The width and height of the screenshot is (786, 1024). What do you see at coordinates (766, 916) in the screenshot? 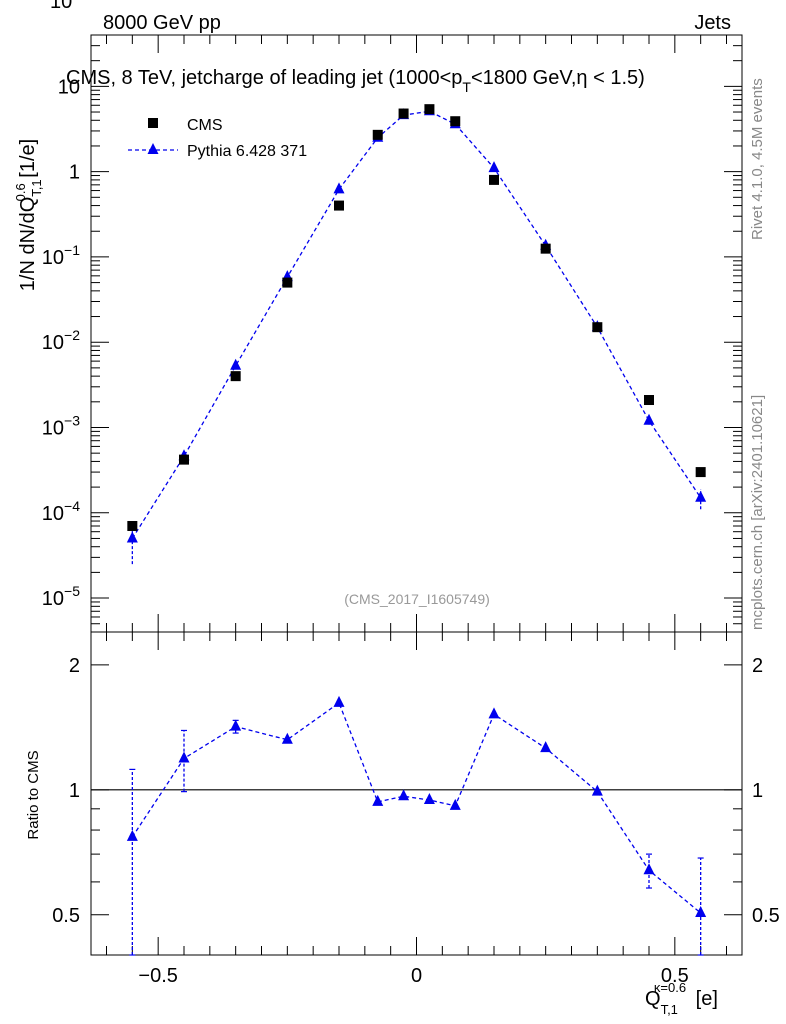
I see `y-tick-label-ratio-right: 0.5` at bounding box center [766, 916].